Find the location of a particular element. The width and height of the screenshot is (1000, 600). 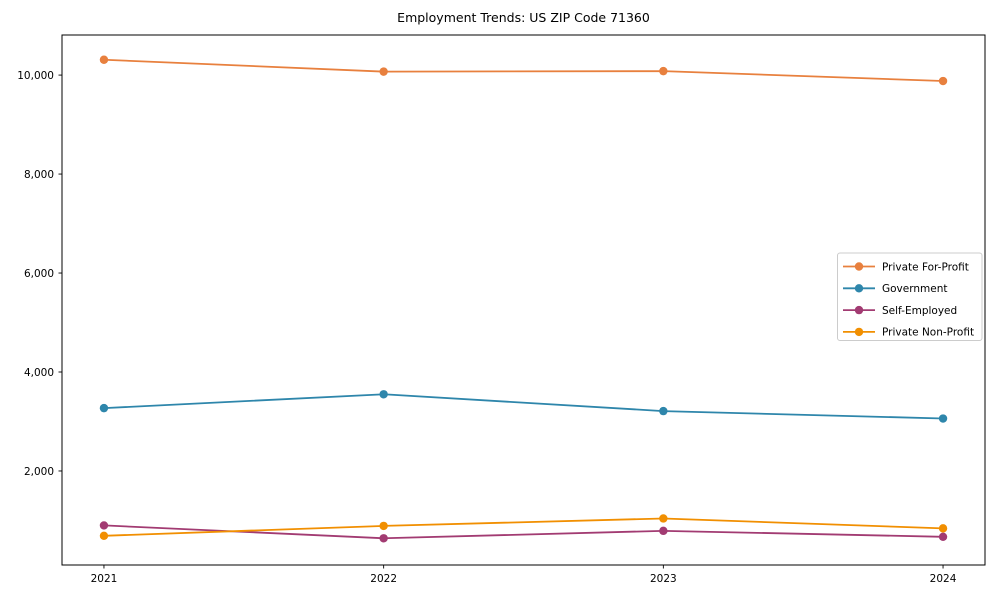

data-point-private-non-profit-2023 is located at coordinates (663, 518).